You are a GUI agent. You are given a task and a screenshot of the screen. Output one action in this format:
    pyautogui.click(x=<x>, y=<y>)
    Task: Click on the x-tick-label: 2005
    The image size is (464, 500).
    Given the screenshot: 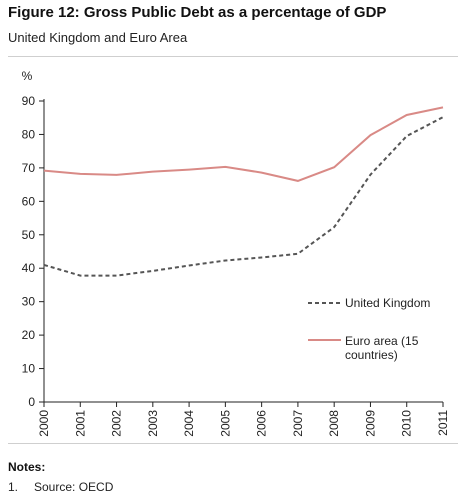 What is the action you would take?
    pyautogui.click(x=225, y=423)
    